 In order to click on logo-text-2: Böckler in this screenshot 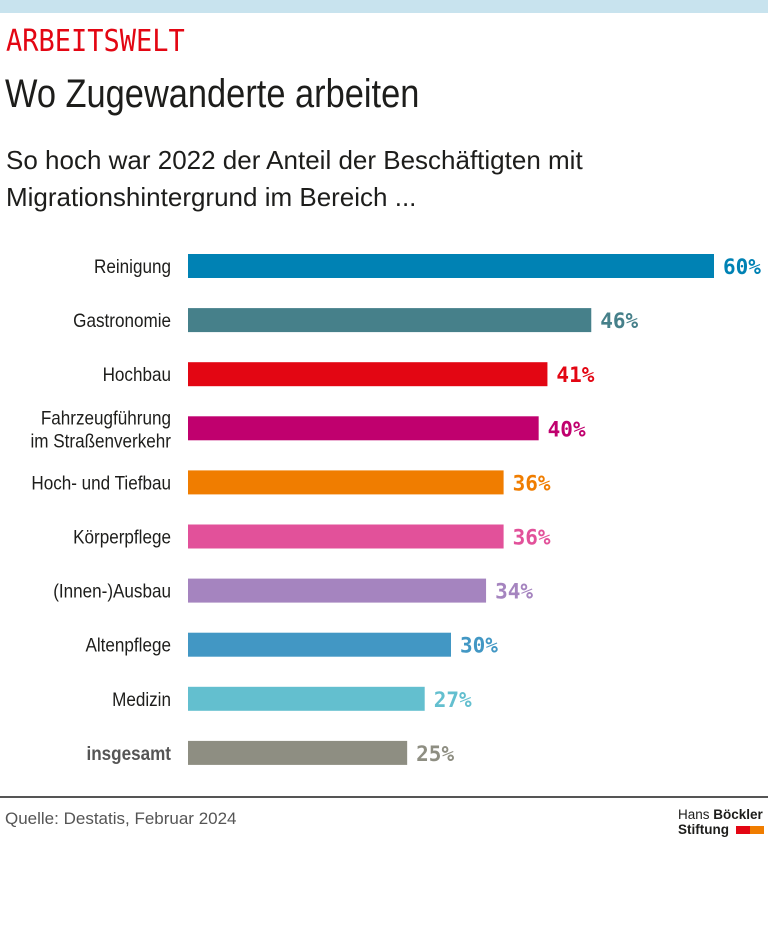, I will do `click(738, 814)`.